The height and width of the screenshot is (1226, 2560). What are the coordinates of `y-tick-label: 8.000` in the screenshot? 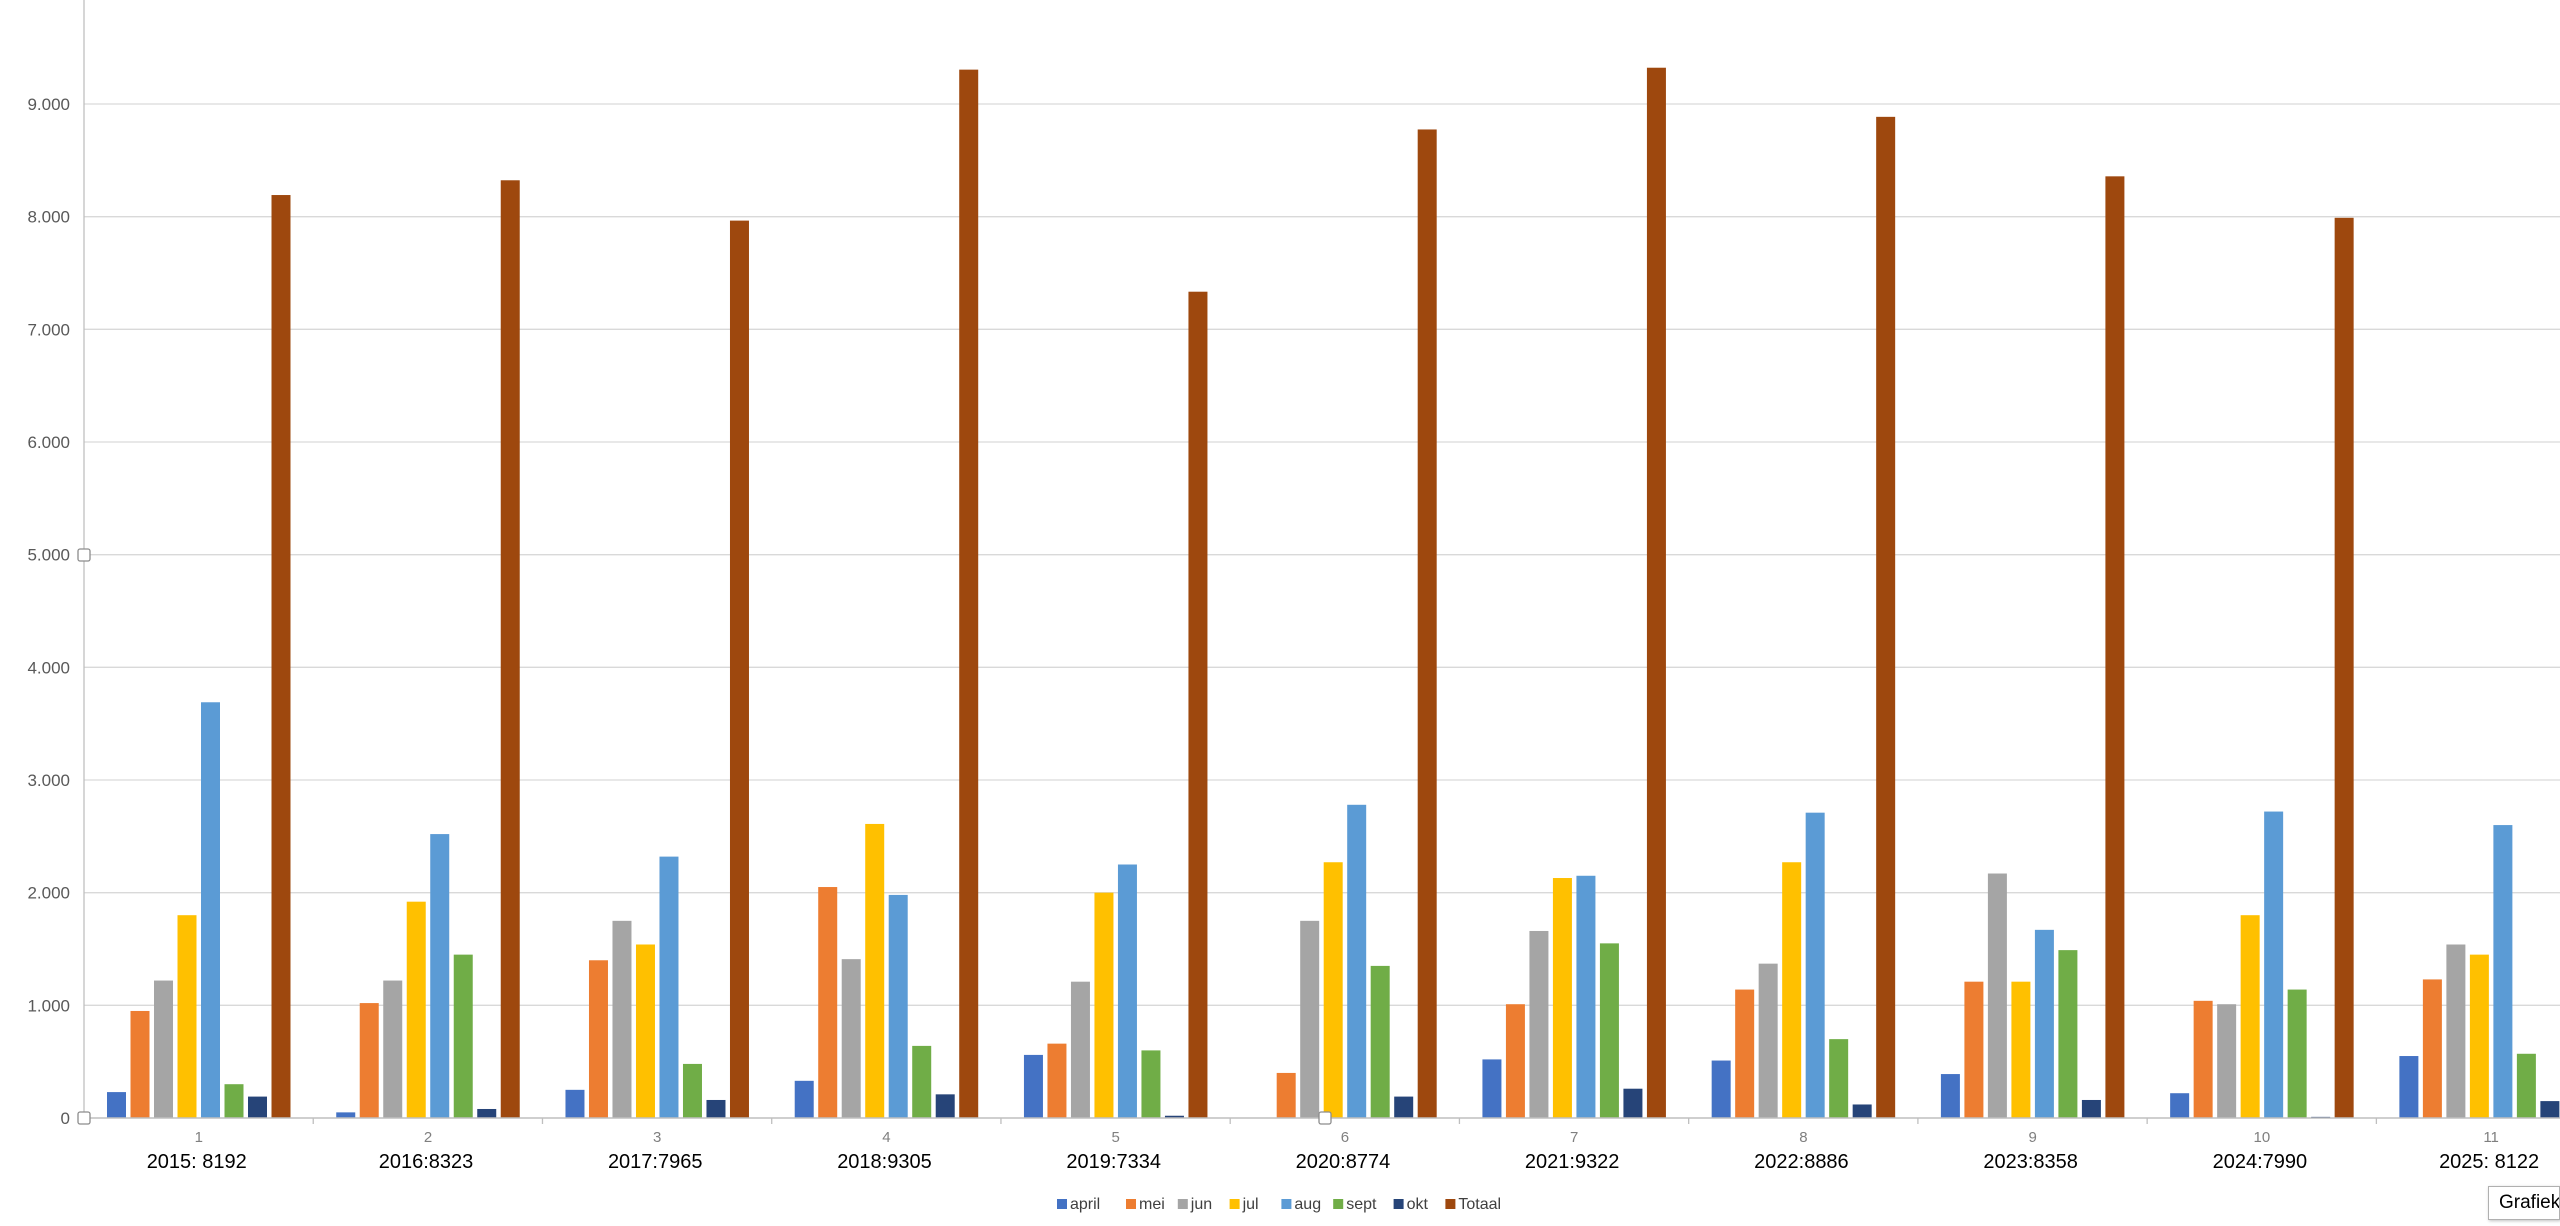 It's located at (48, 217).